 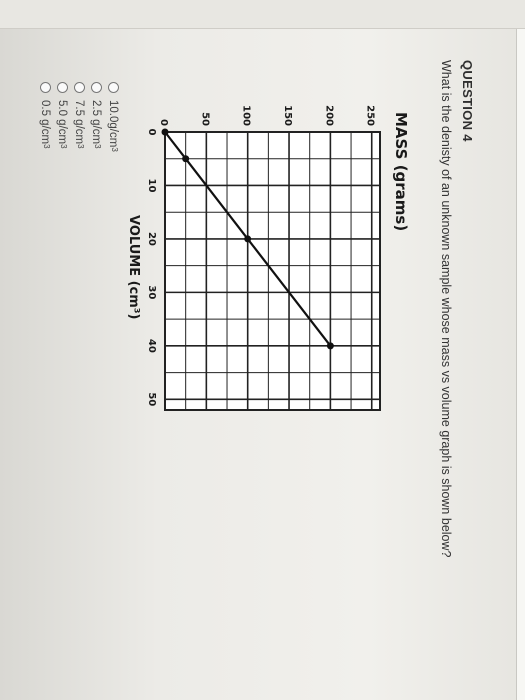 I want to click on left-margin, so click(x=262, y=14).